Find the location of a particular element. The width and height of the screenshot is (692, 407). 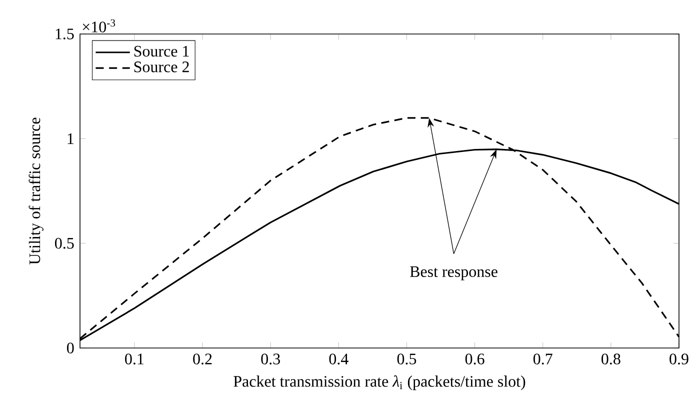

legend-label: Source 1 is located at coordinates (161, 51).